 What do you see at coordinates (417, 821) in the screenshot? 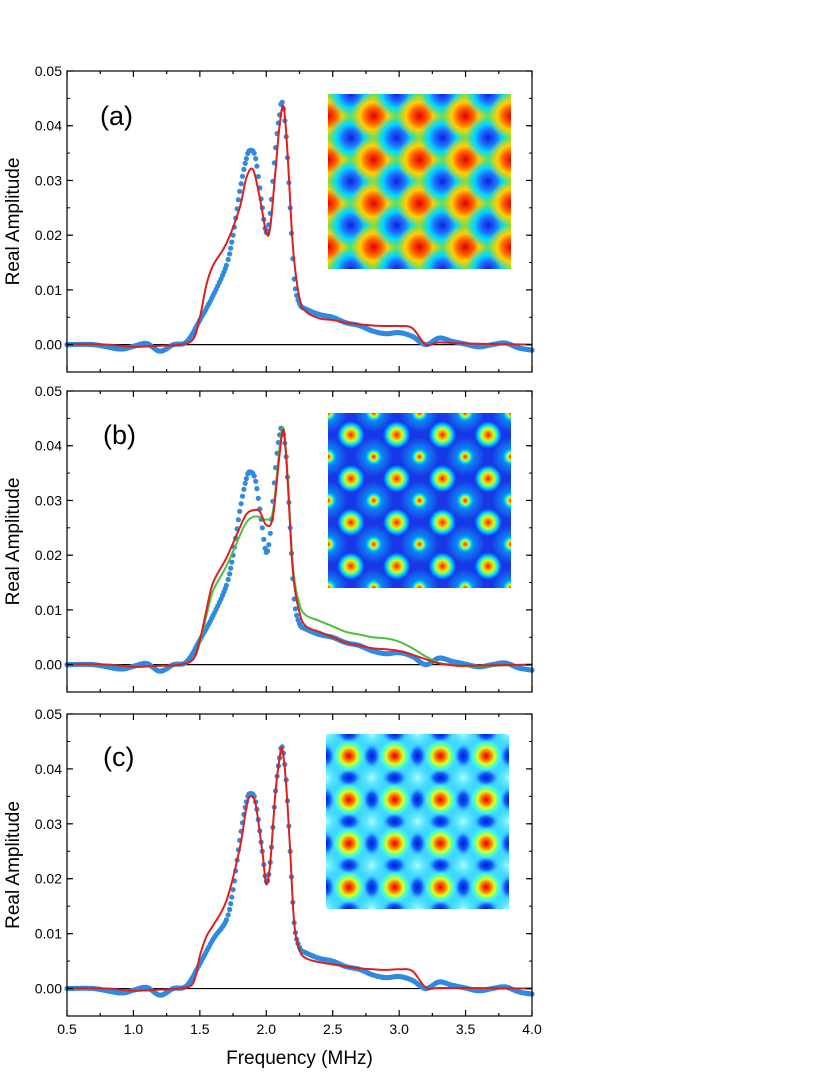
I see `inset-map-cross` at bounding box center [417, 821].